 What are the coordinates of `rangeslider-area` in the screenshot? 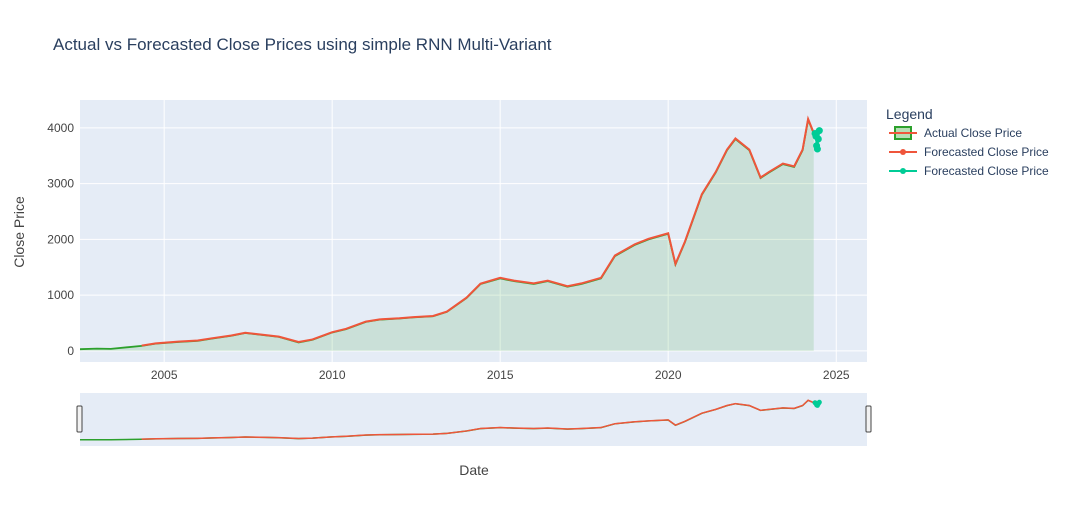 It's located at (473, 419).